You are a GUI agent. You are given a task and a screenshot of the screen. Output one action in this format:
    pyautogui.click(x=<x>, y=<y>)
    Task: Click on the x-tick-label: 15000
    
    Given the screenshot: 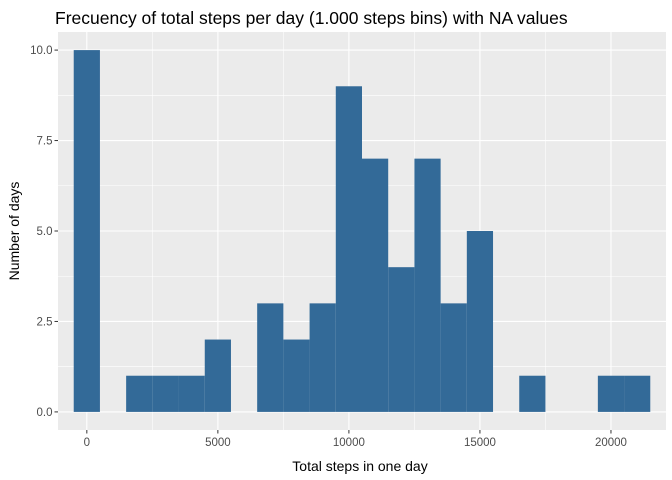 What is the action you would take?
    pyautogui.click(x=480, y=443)
    